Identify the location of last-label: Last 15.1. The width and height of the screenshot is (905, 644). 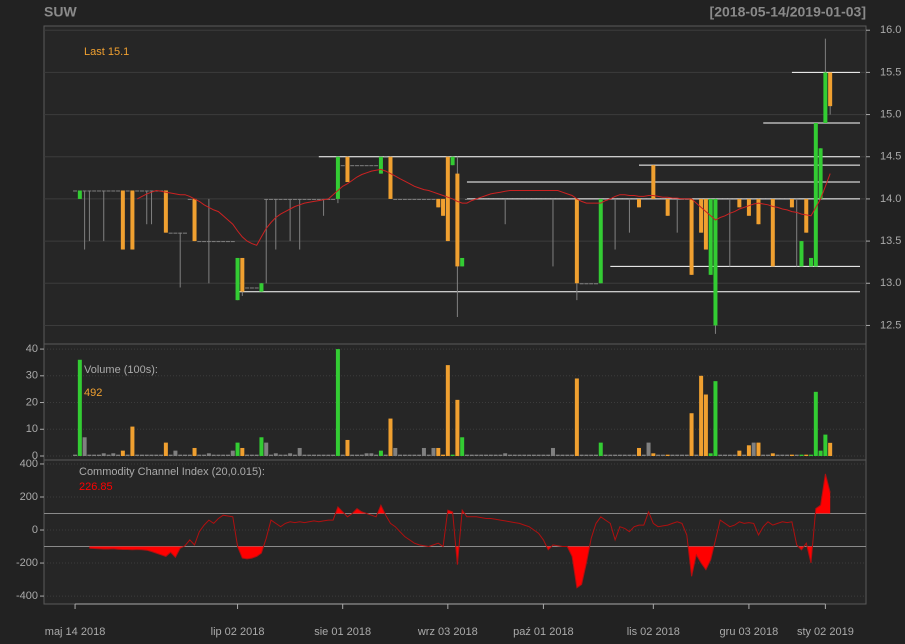
(106, 52).